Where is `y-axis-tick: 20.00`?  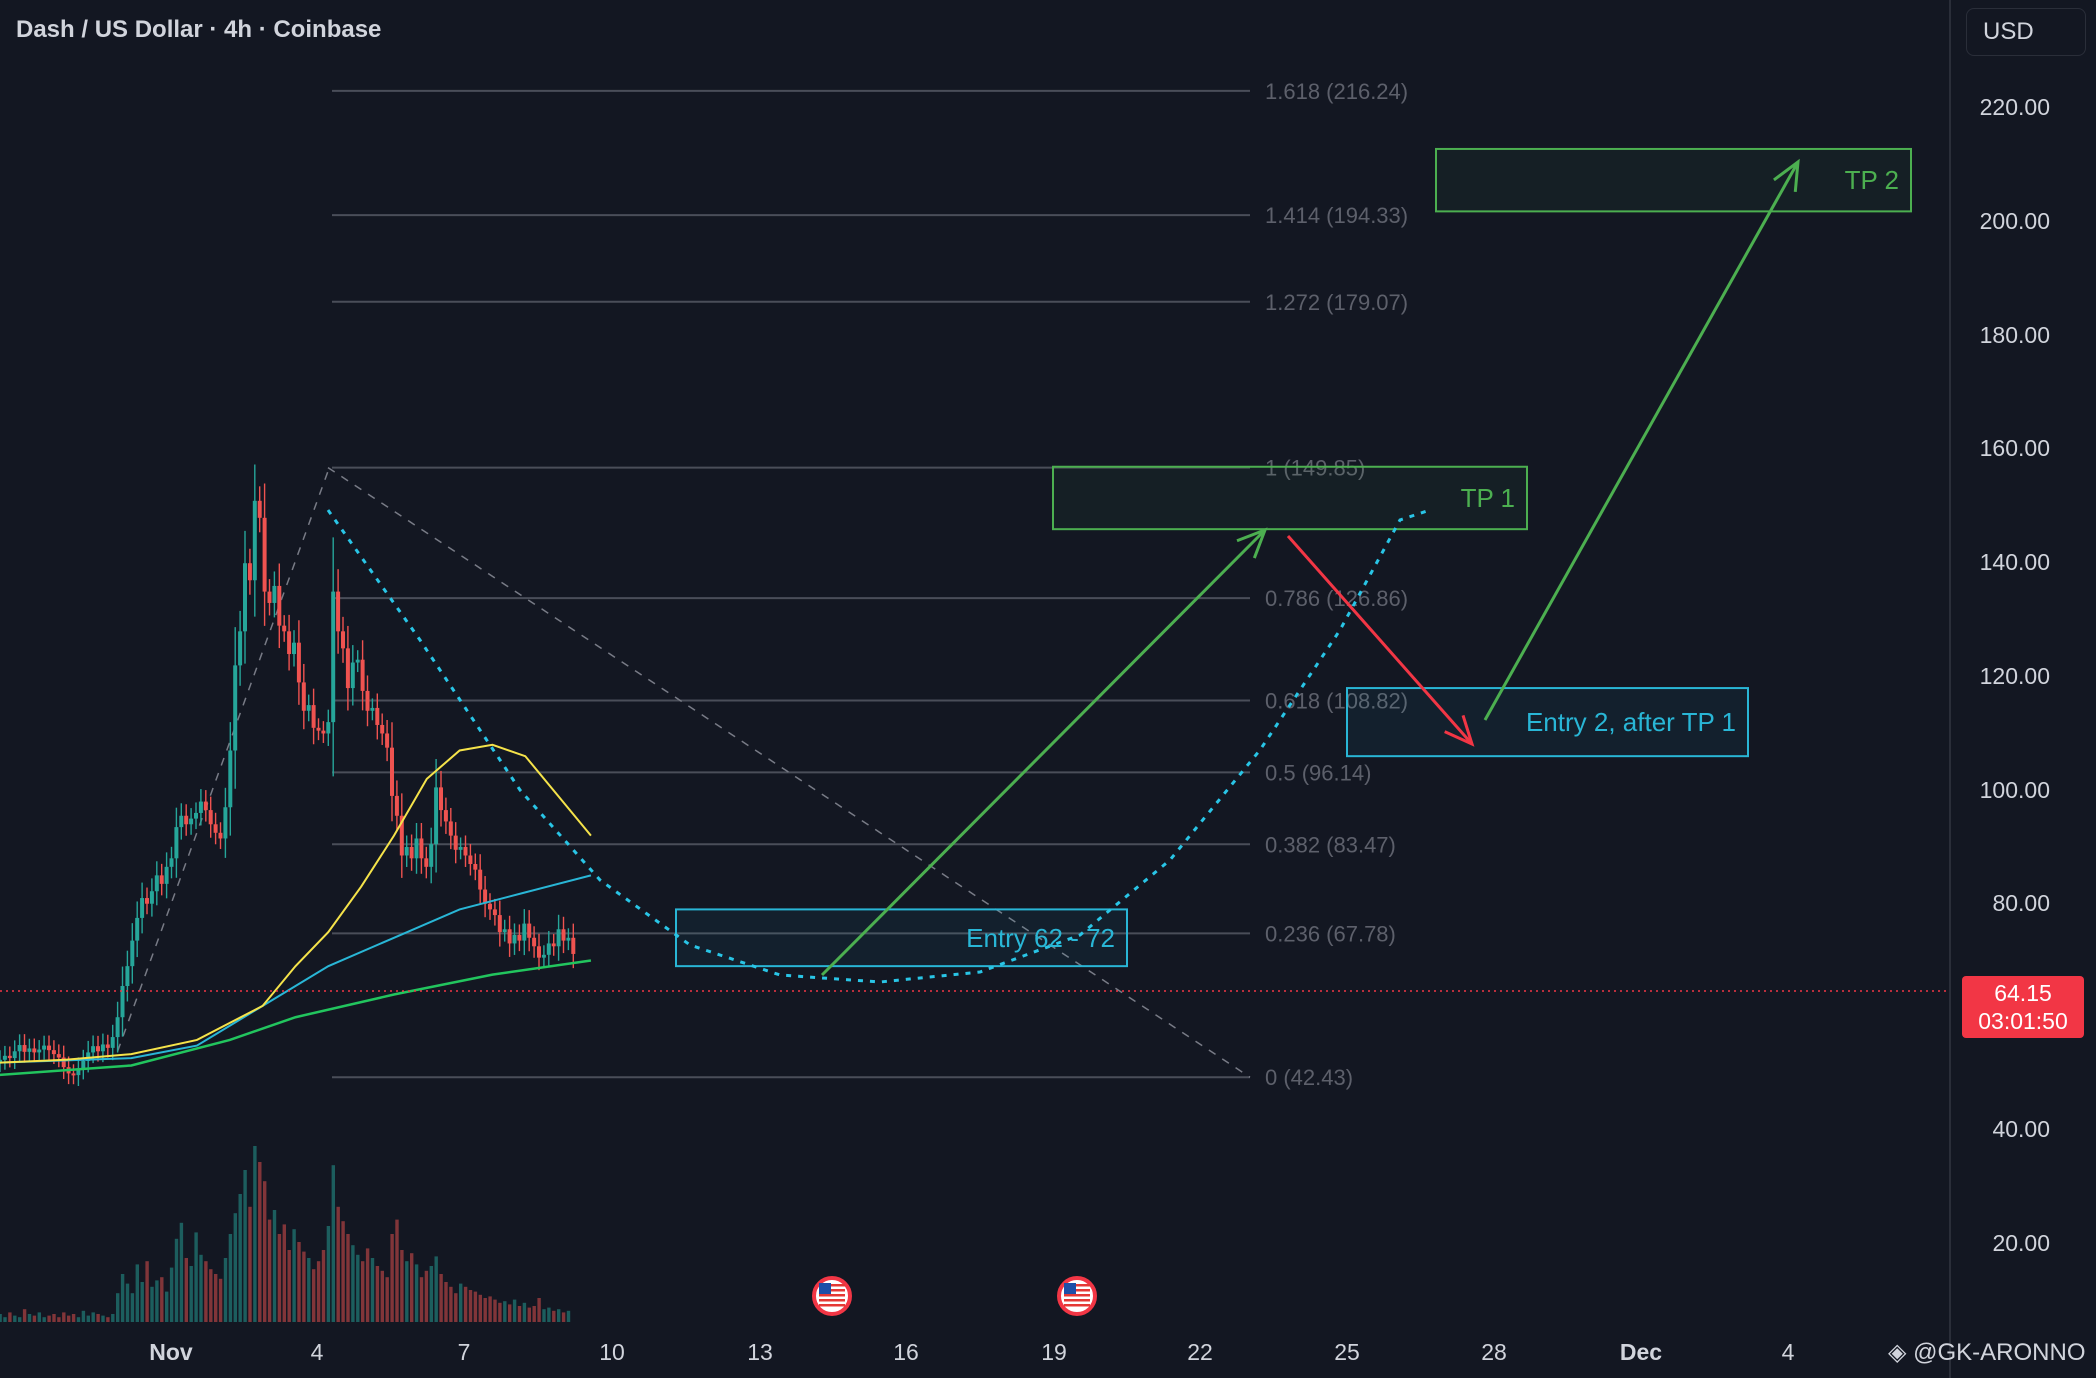 y-axis-tick: 20.00 is located at coordinates (2021, 1243).